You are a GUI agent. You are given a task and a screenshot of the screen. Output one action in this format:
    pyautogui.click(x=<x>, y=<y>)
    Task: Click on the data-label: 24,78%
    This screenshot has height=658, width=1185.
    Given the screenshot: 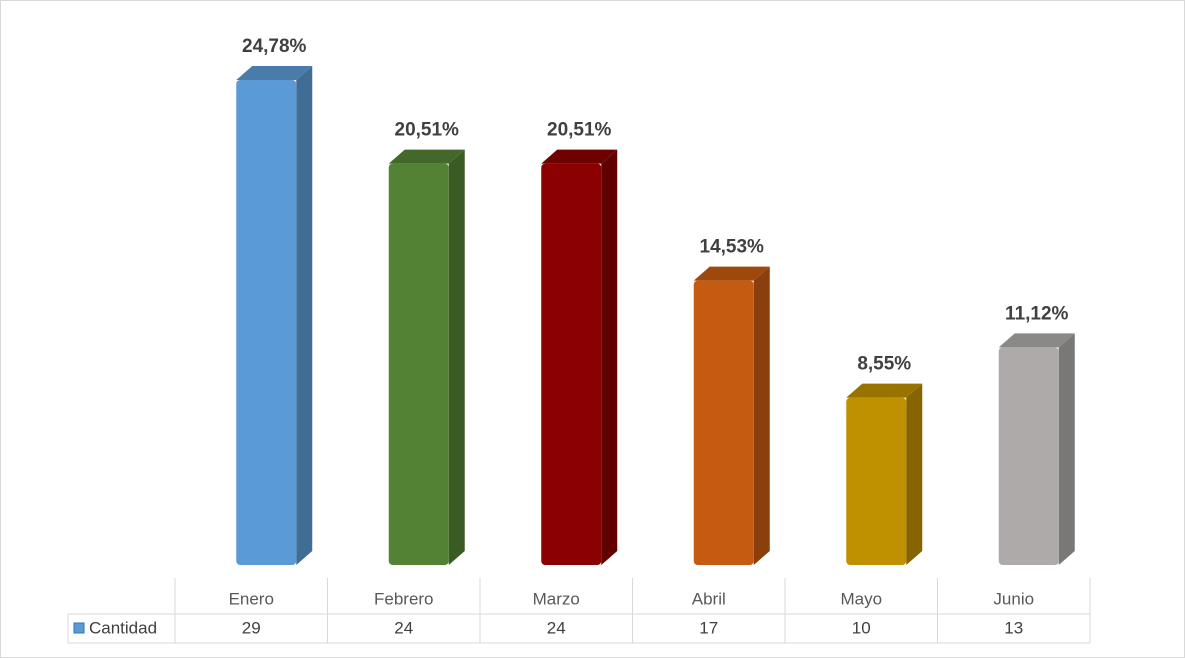 What is the action you would take?
    pyautogui.click(x=274, y=46)
    